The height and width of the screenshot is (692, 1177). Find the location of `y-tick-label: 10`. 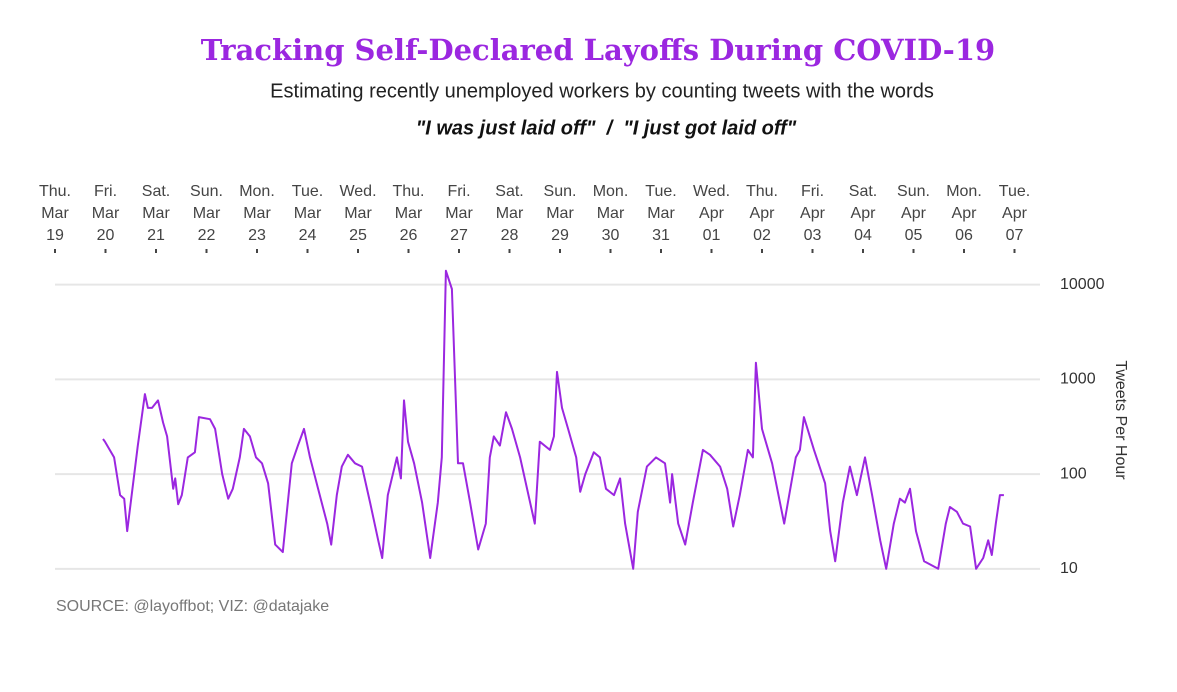

y-tick-label: 10 is located at coordinates (1069, 568).